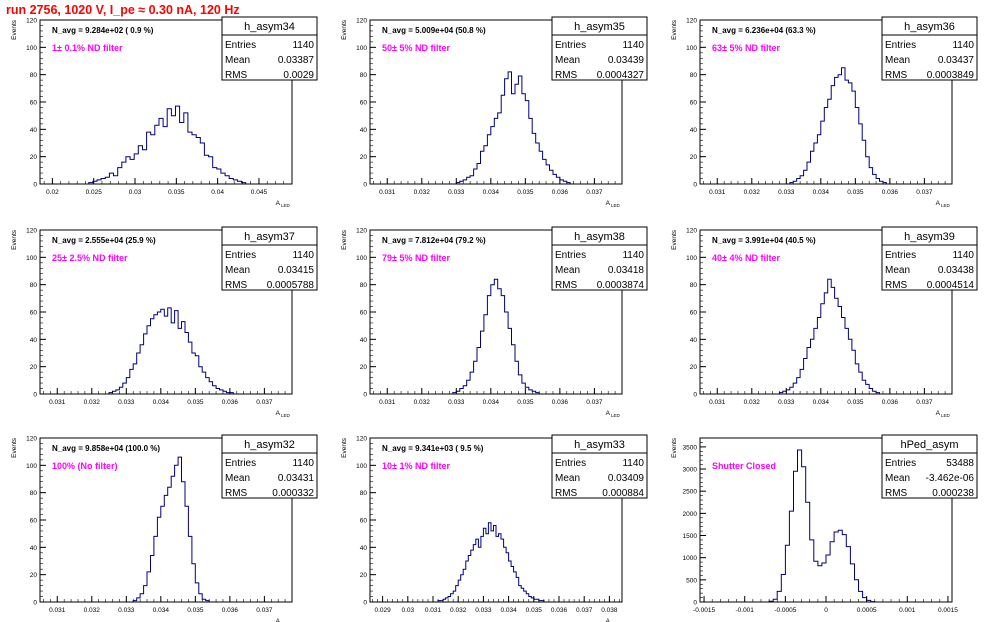 The image size is (996, 622). I want to click on filter-note: 50± 5% ND filter, so click(416, 48).